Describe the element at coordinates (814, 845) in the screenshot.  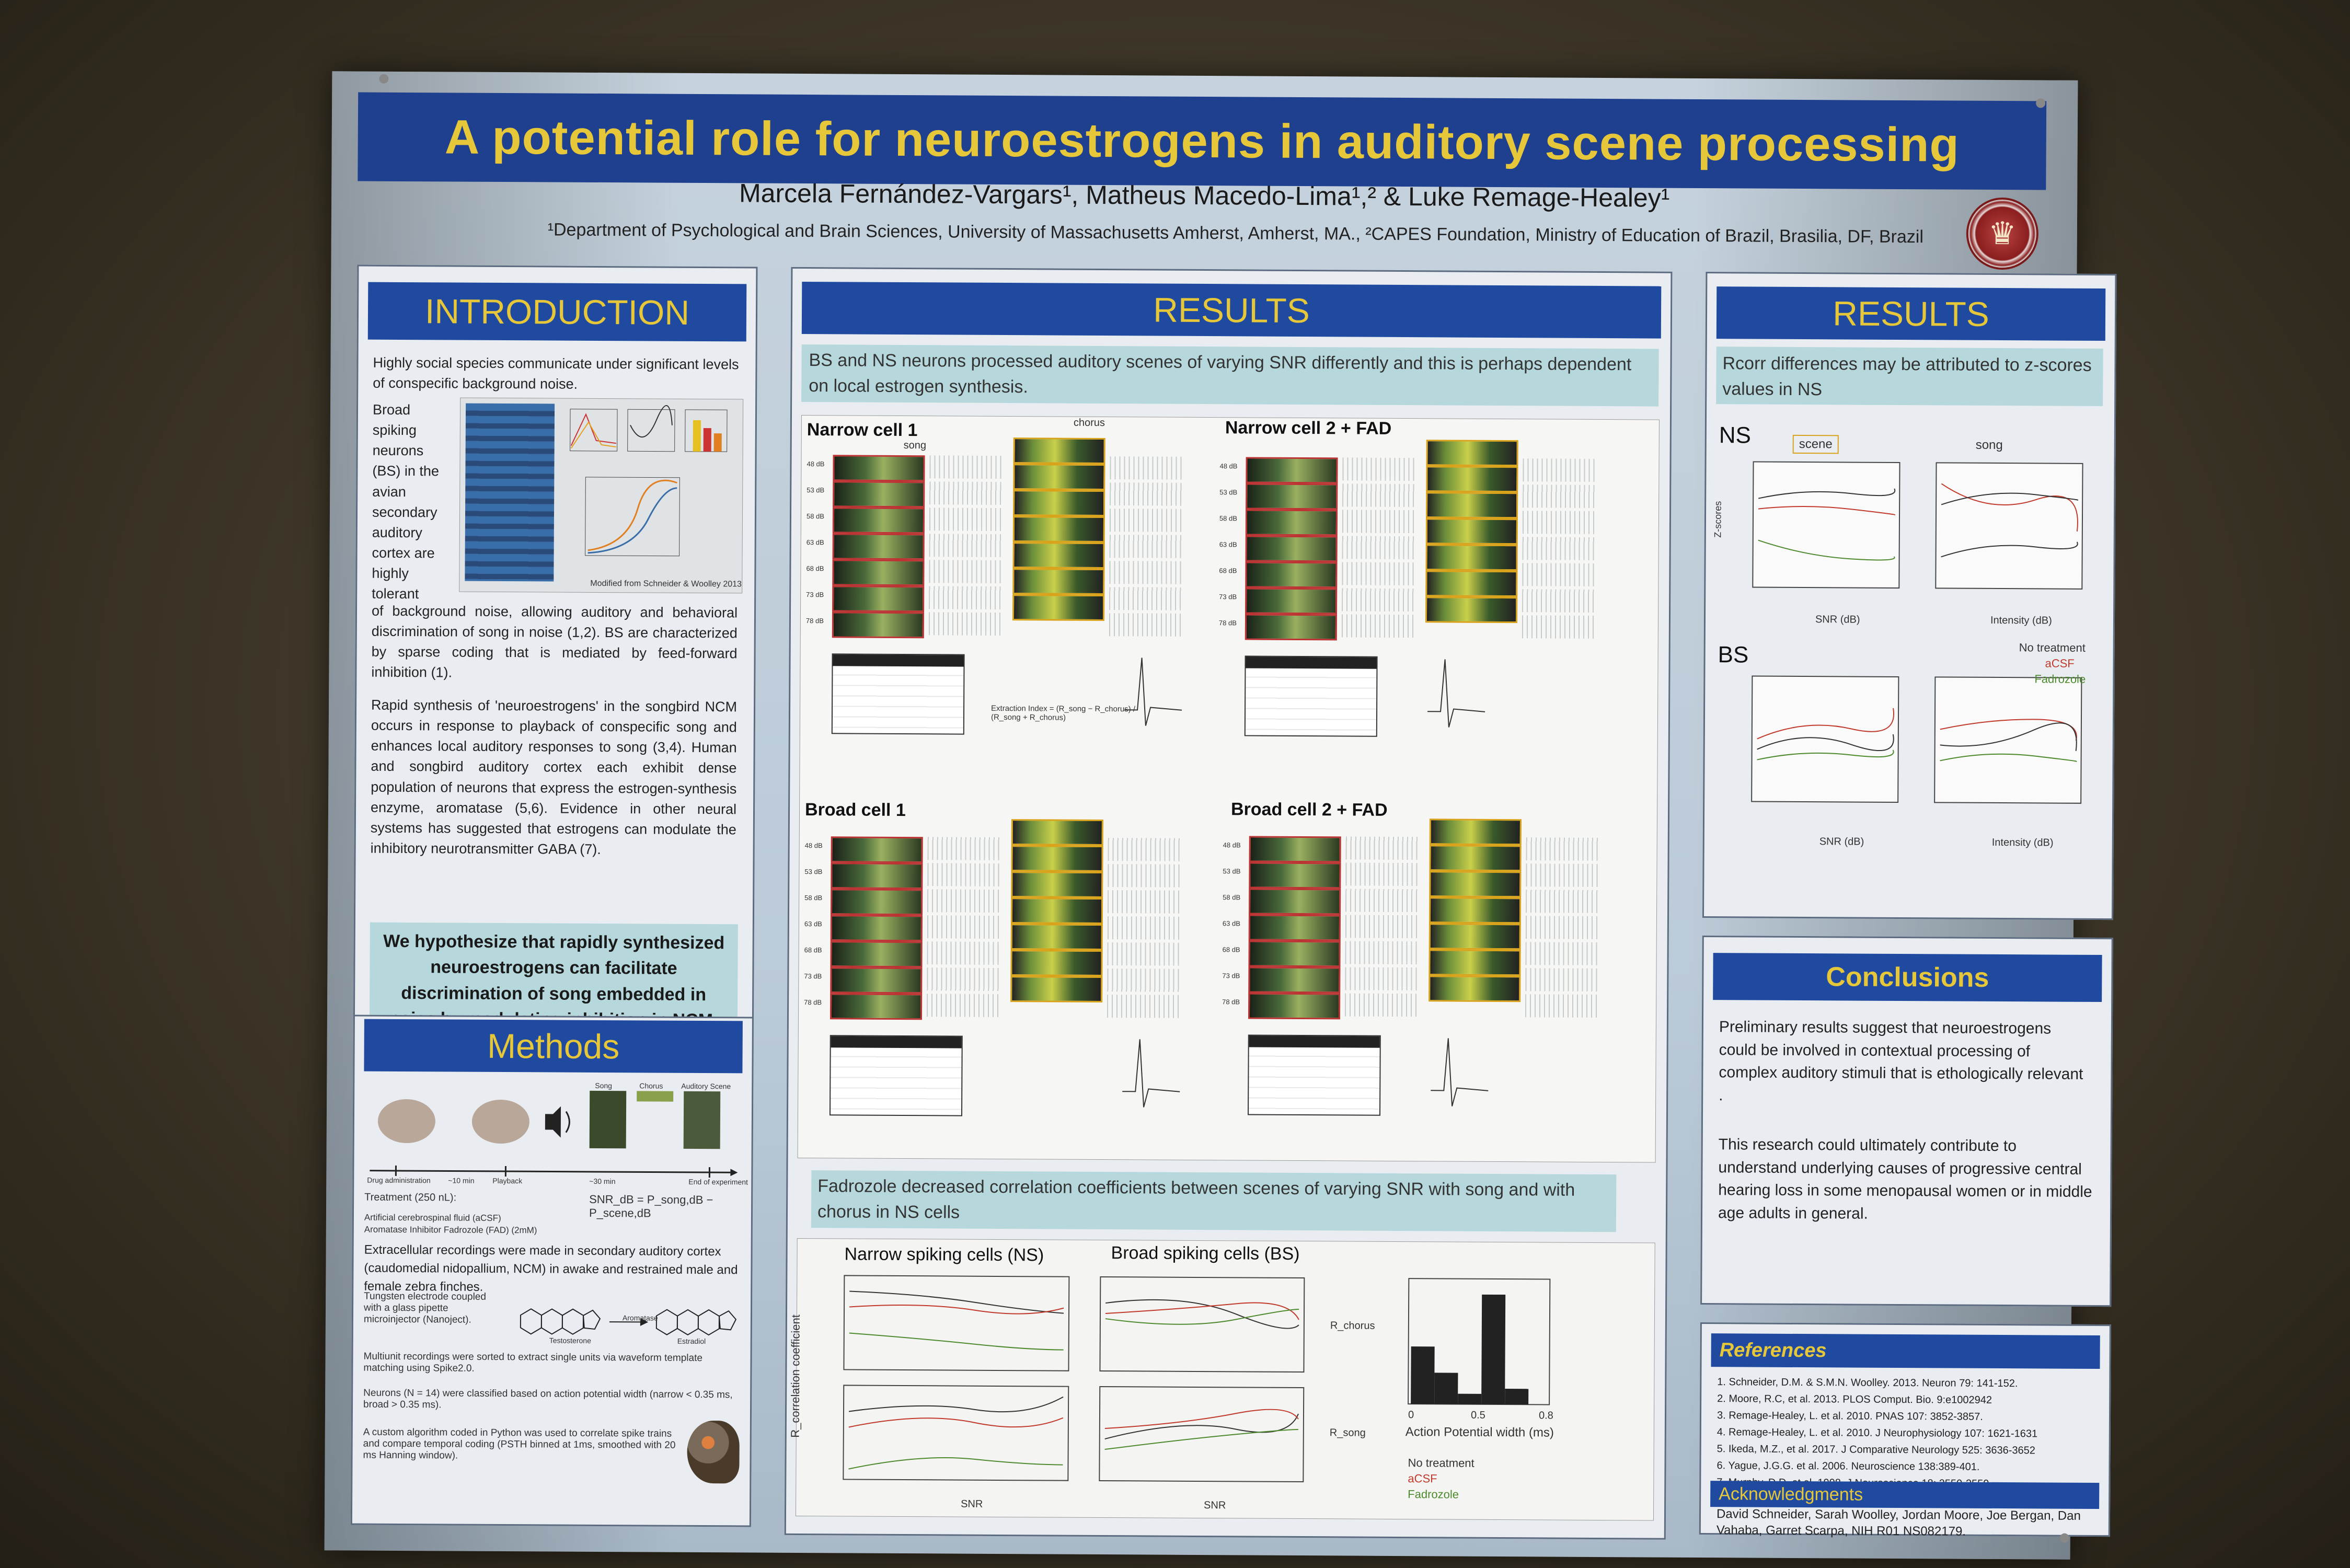
I see `snr-row-label: 48 dB` at that location.